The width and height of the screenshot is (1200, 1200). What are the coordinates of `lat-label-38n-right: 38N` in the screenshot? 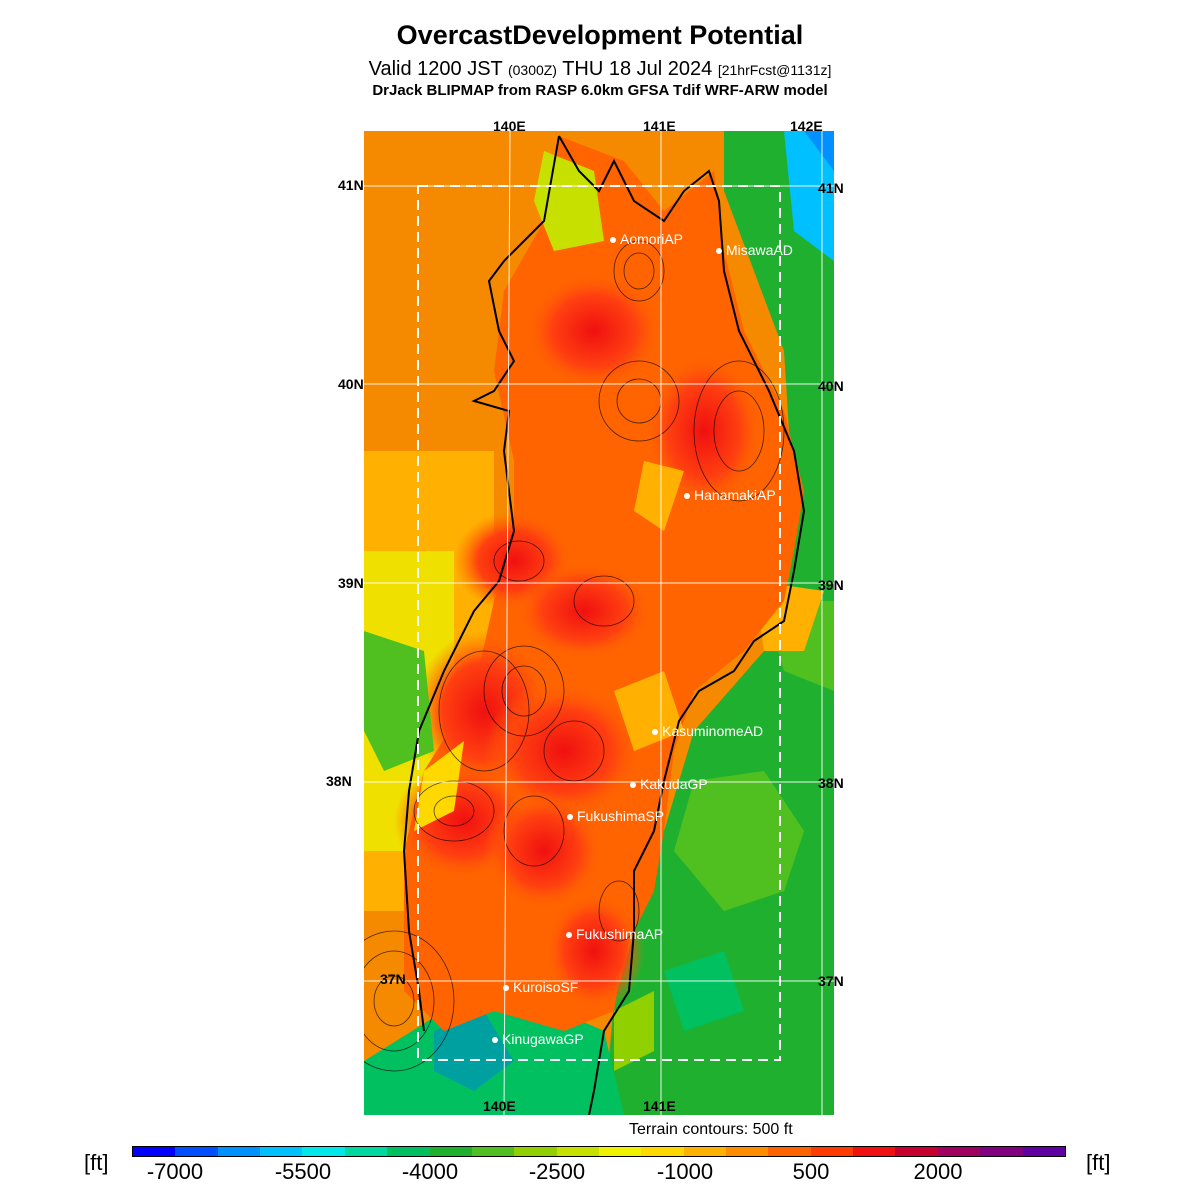 It's located at (831, 783).